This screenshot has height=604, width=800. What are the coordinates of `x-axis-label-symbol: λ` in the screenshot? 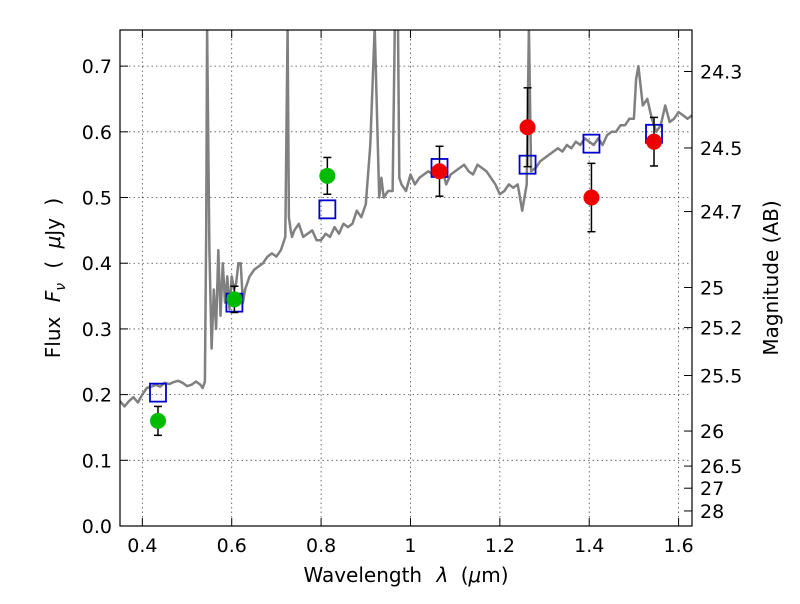 It's located at (441, 575).